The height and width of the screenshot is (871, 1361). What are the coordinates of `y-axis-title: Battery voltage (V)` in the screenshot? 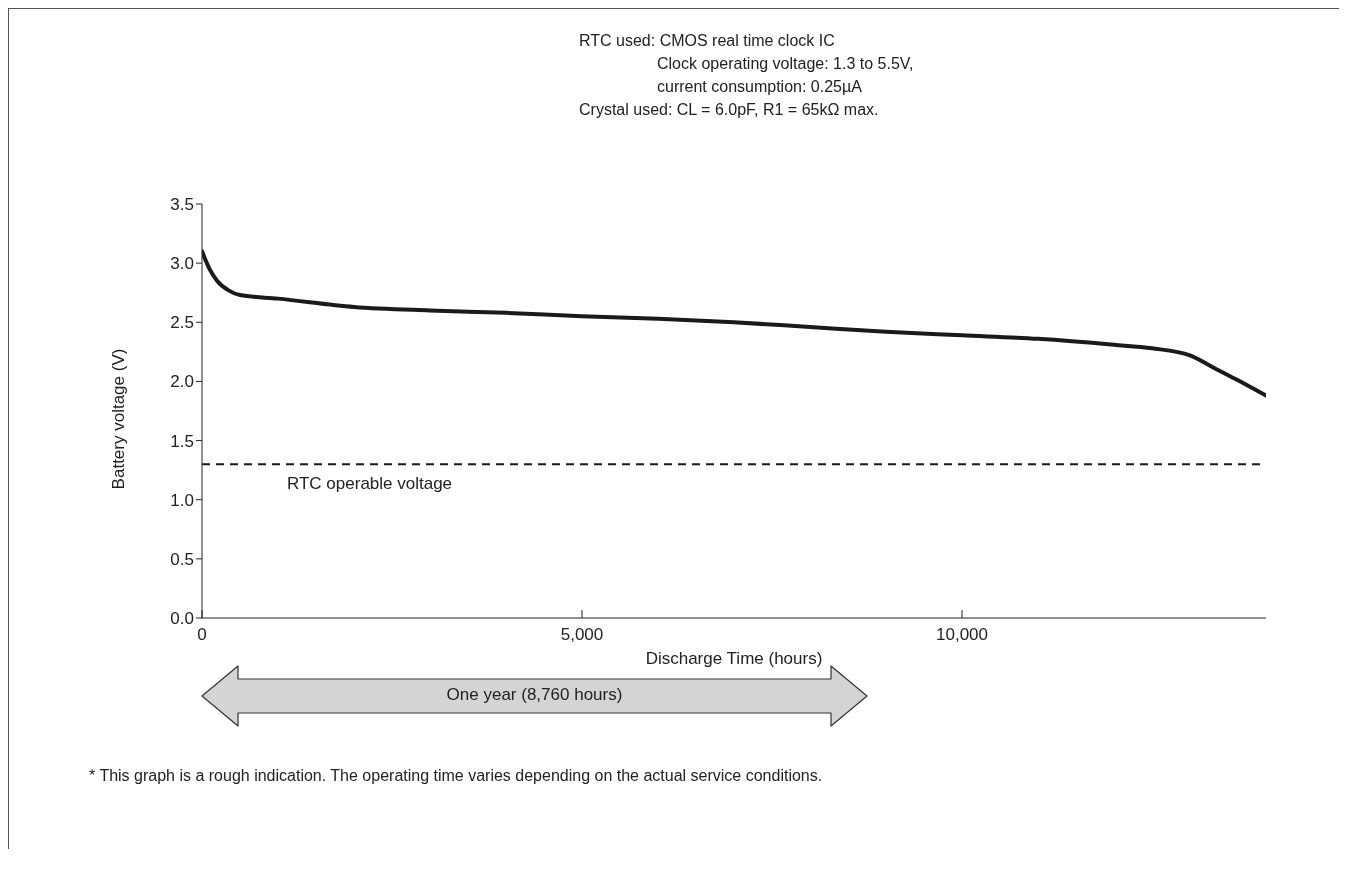 It's located at (119, 419).